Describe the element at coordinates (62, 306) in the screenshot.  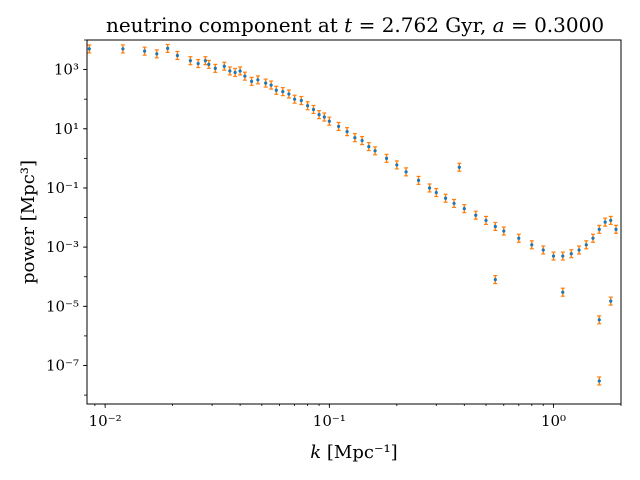
I see `y-tick-label: 10⁻⁵` at that location.